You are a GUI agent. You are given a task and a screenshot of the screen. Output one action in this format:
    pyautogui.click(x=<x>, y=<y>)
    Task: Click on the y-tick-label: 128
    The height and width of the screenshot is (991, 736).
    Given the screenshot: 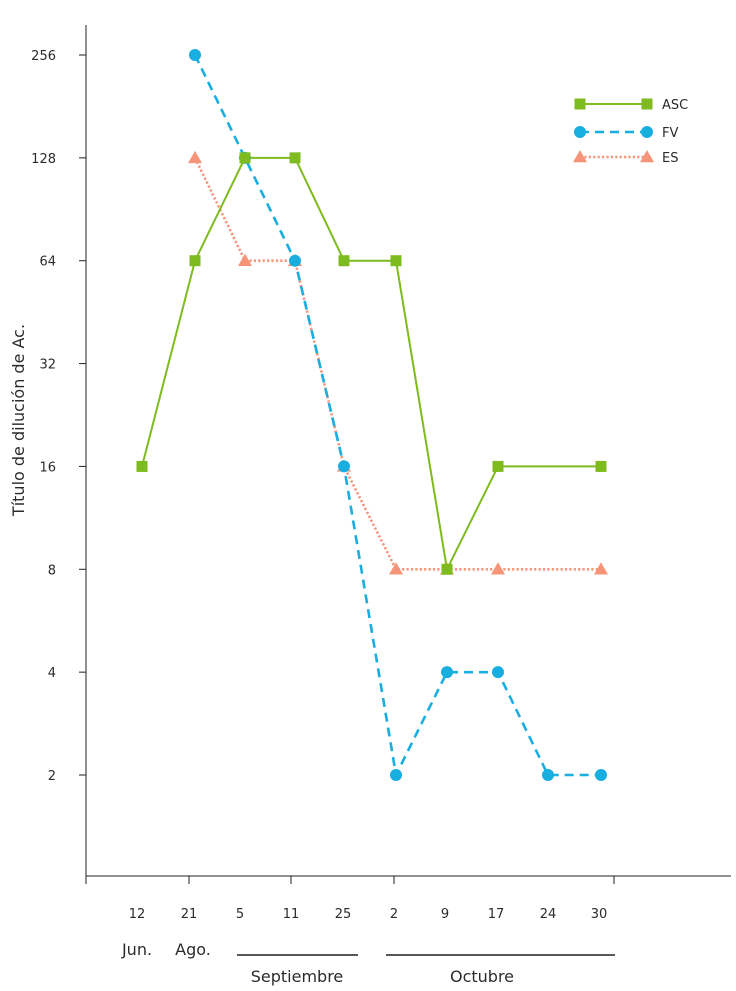 What is the action you would take?
    pyautogui.click(x=43, y=159)
    